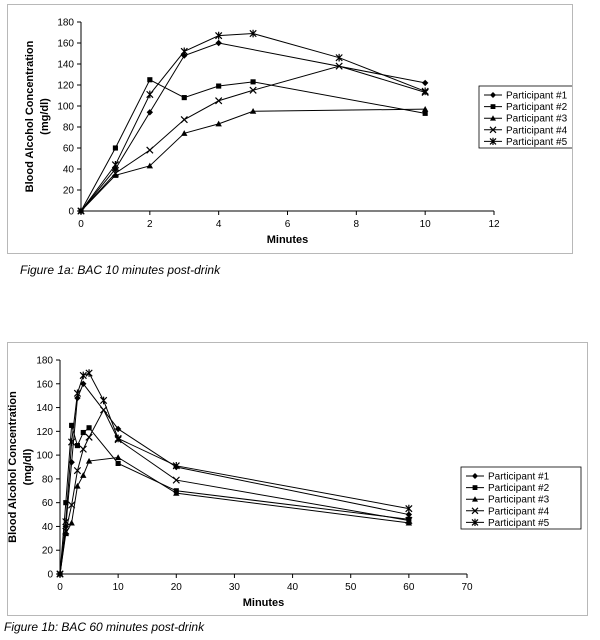  Describe the element at coordinates (50, 575) in the screenshot. I see `chart-1b-y-tick-label: 0` at that location.